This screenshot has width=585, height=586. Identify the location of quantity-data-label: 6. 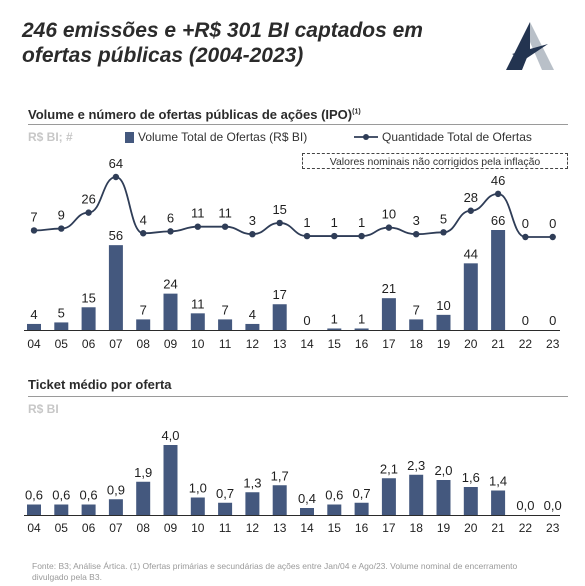
(170, 217).